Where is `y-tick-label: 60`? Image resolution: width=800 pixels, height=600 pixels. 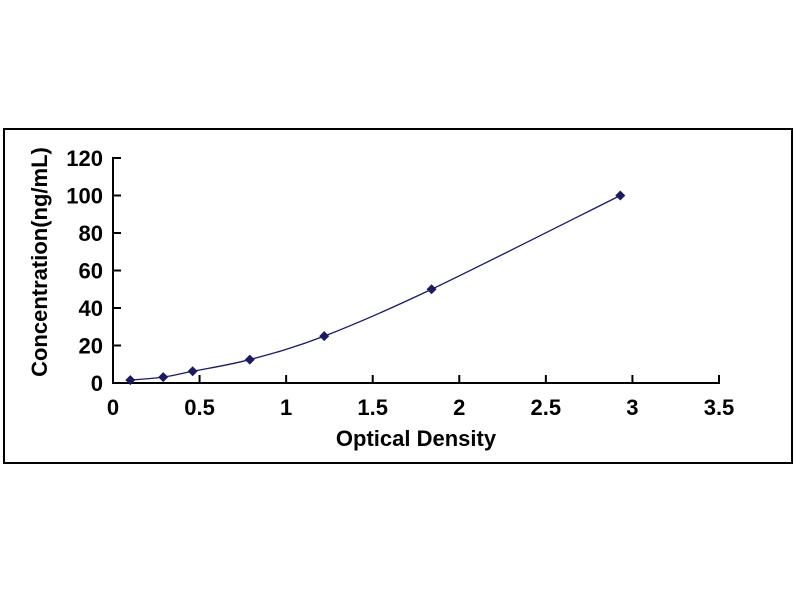
y-tick-label: 60 is located at coordinates (91, 271).